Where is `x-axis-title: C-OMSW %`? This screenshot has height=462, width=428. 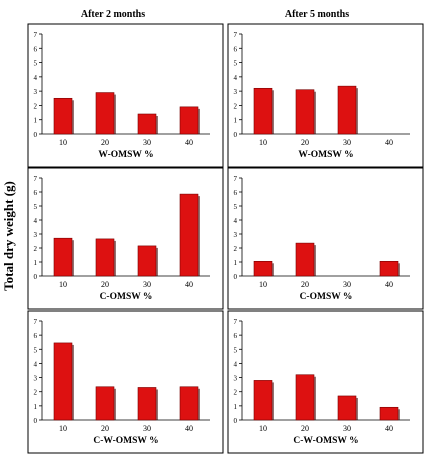 x-axis-title: C-OMSW % is located at coordinates (326, 297).